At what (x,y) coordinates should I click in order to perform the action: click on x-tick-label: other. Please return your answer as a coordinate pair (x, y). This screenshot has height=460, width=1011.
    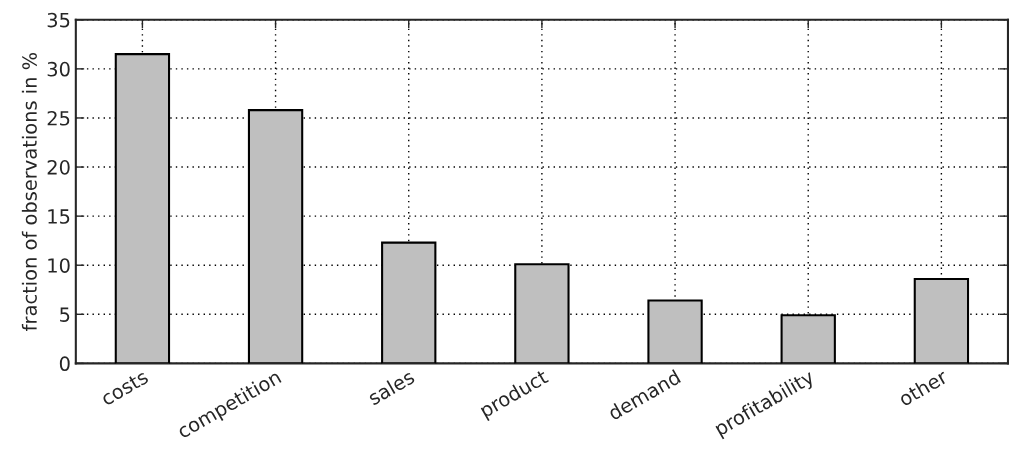
    Looking at the image, I should click on (923, 387).